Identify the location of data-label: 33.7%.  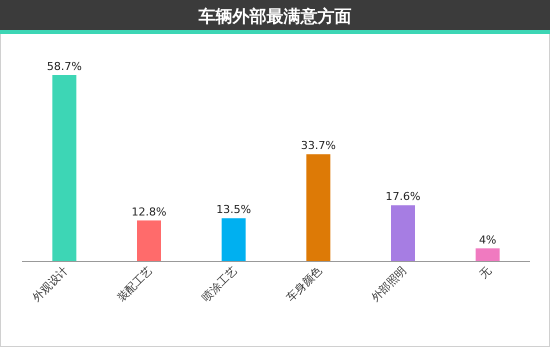
(318, 145).